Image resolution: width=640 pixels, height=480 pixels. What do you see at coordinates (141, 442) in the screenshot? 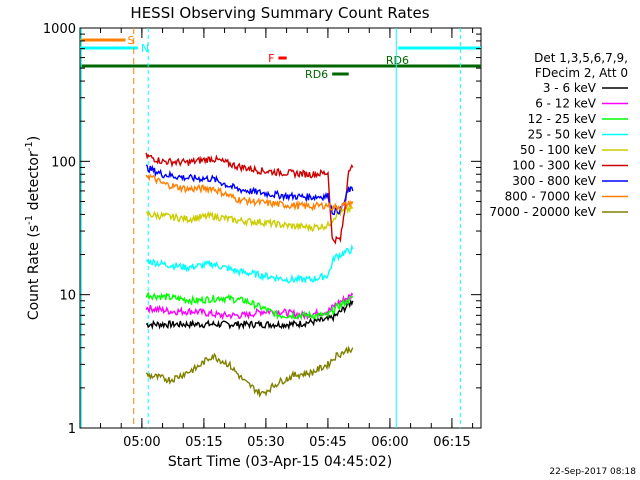
I see `x-tick-label: 05:00` at bounding box center [141, 442].